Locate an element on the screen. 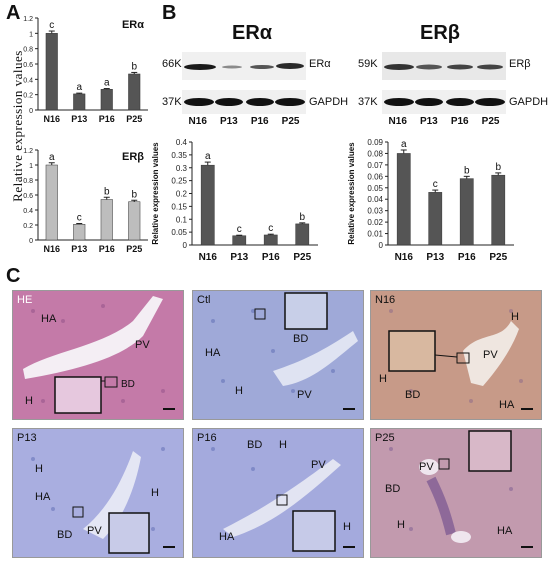  y-tick-label: 0.08 is located at coordinates (375, 153).